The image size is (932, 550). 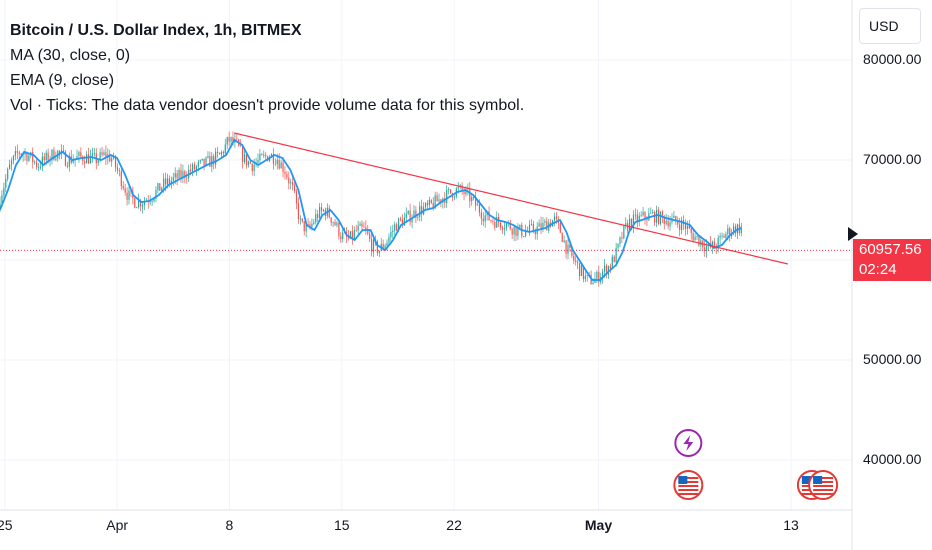 What do you see at coordinates (511, 198) in the screenshot?
I see `trend-line` at bounding box center [511, 198].